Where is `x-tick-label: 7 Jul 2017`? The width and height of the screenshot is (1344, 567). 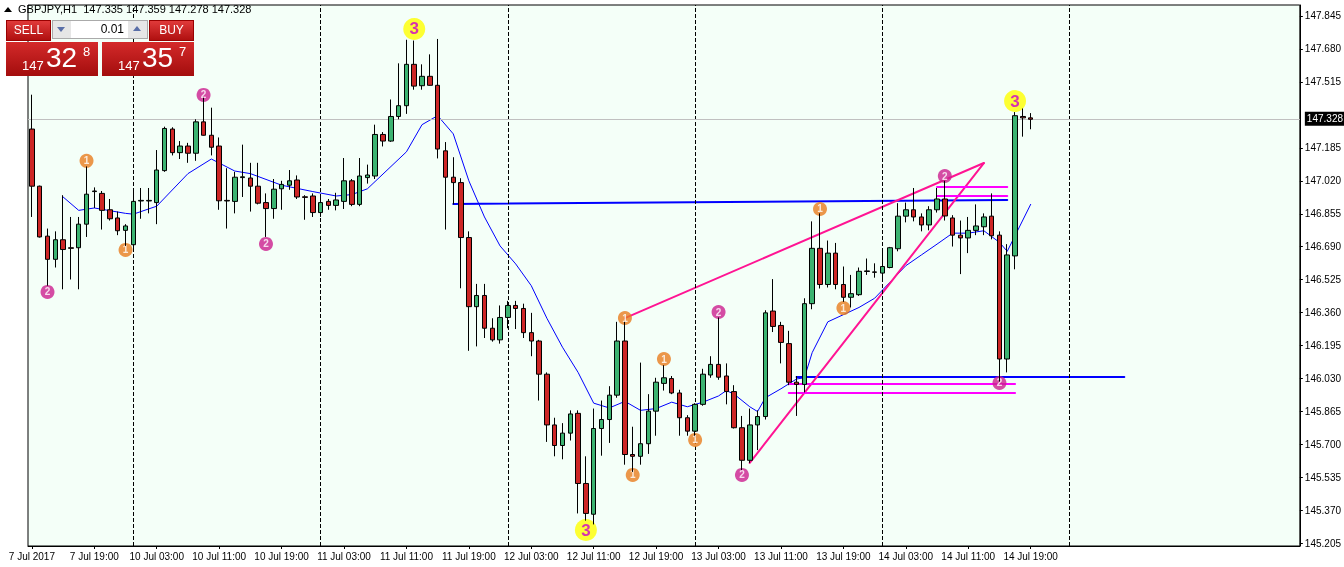 x-tick-label: 7 Jul 2017 is located at coordinates (32, 556).